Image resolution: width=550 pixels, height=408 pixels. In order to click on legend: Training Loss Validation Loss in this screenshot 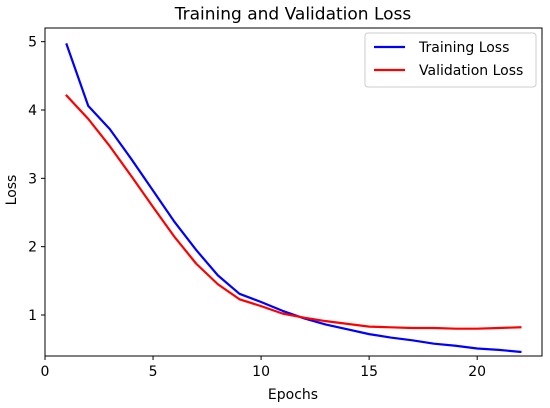, I will do `click(450, 60)`.